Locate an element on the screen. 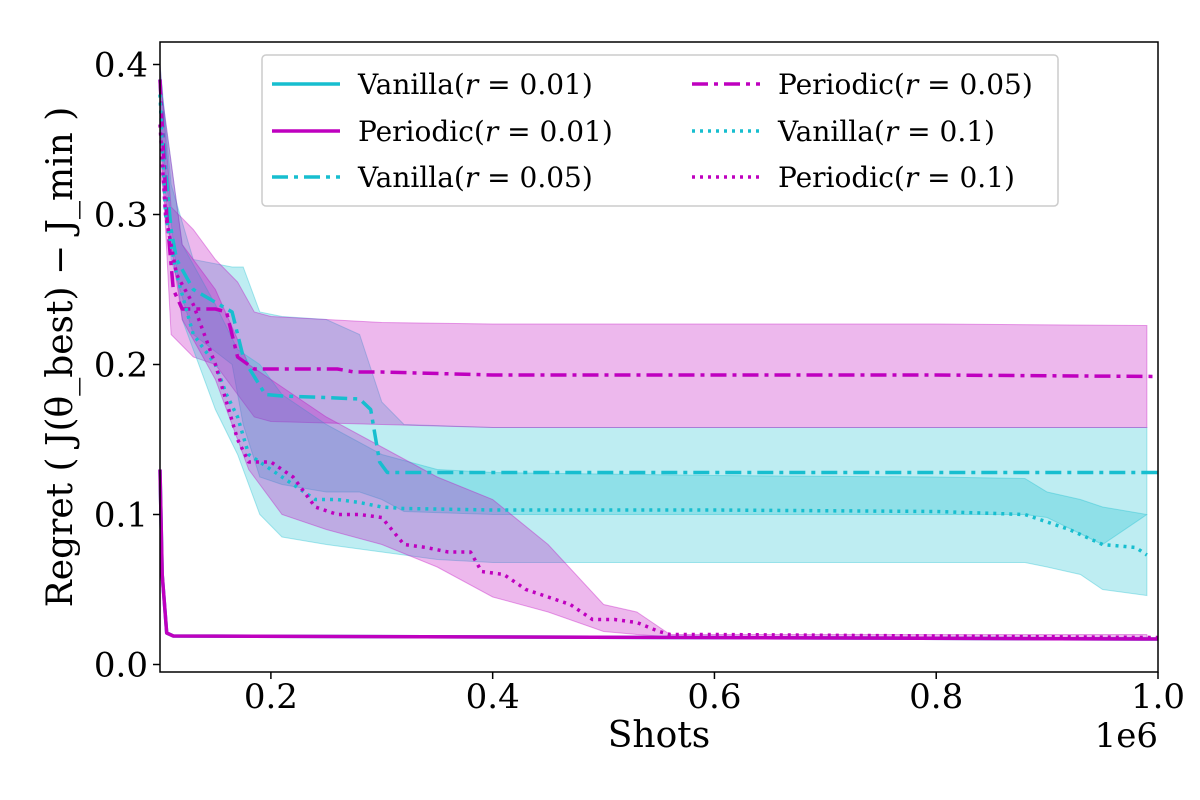 The width and height of the screenshot is (1200, 800). x-tick-label: 1.0 is located at coordinates (1158, 697).